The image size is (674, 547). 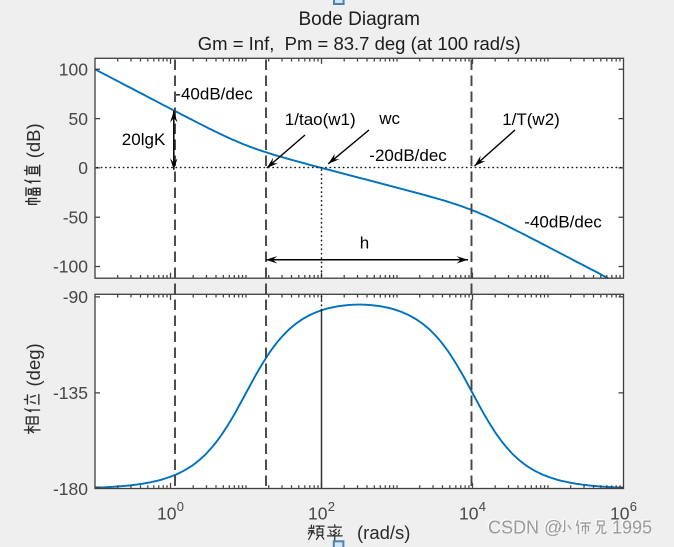 What do you see at coordinates (331, 506) in the screenshot?
I see `svg-text: 2` at bounding box center [331, 506].